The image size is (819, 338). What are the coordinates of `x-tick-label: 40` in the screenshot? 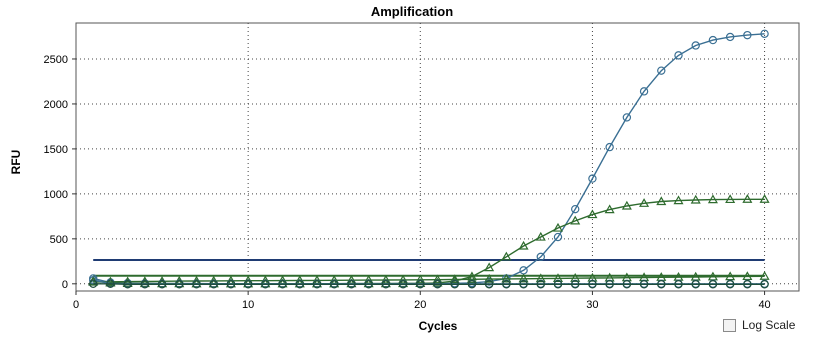 It's located at (764, 305).